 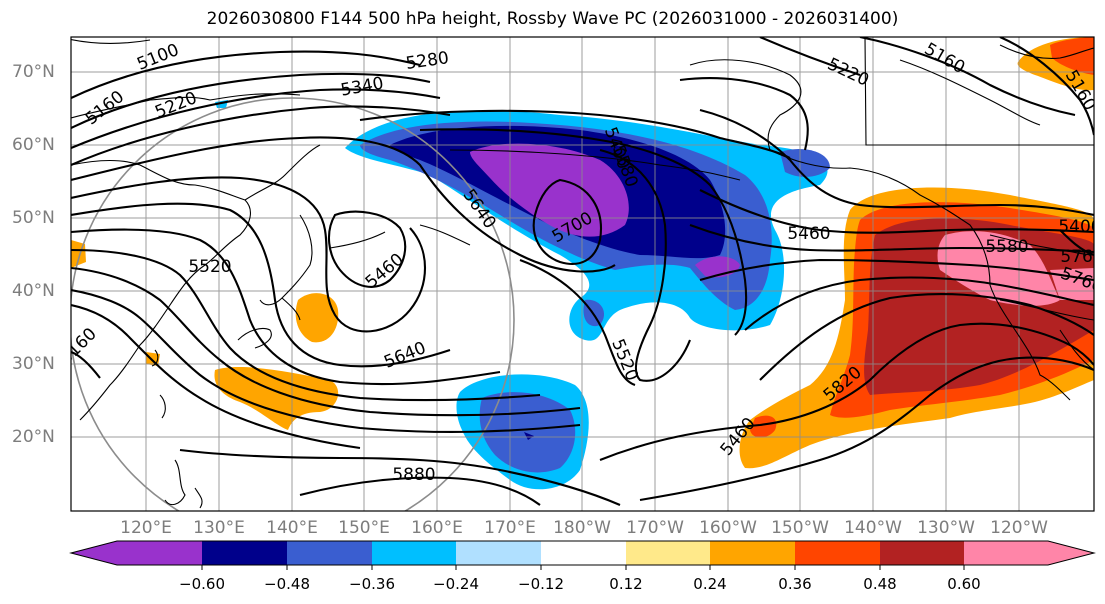 I want to click on longitude-label: 170°W, so click(x=655, y=528).